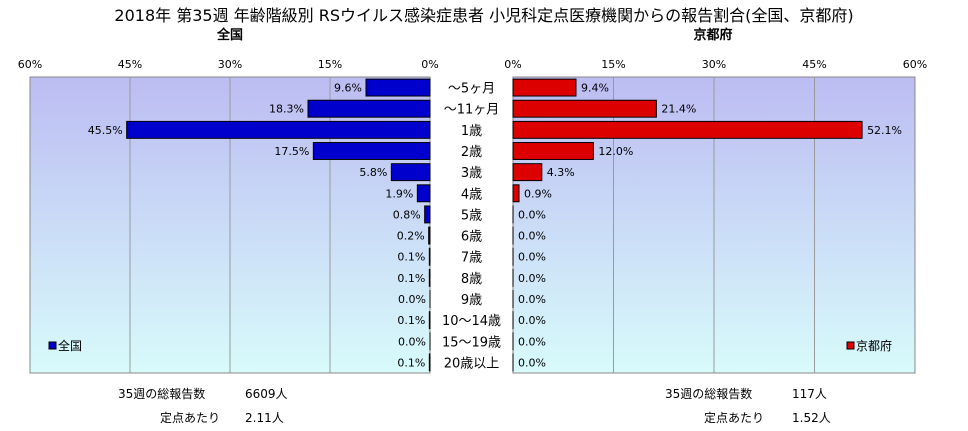  I want to click on left-x-tick-label: 0%, so click(429, 64).